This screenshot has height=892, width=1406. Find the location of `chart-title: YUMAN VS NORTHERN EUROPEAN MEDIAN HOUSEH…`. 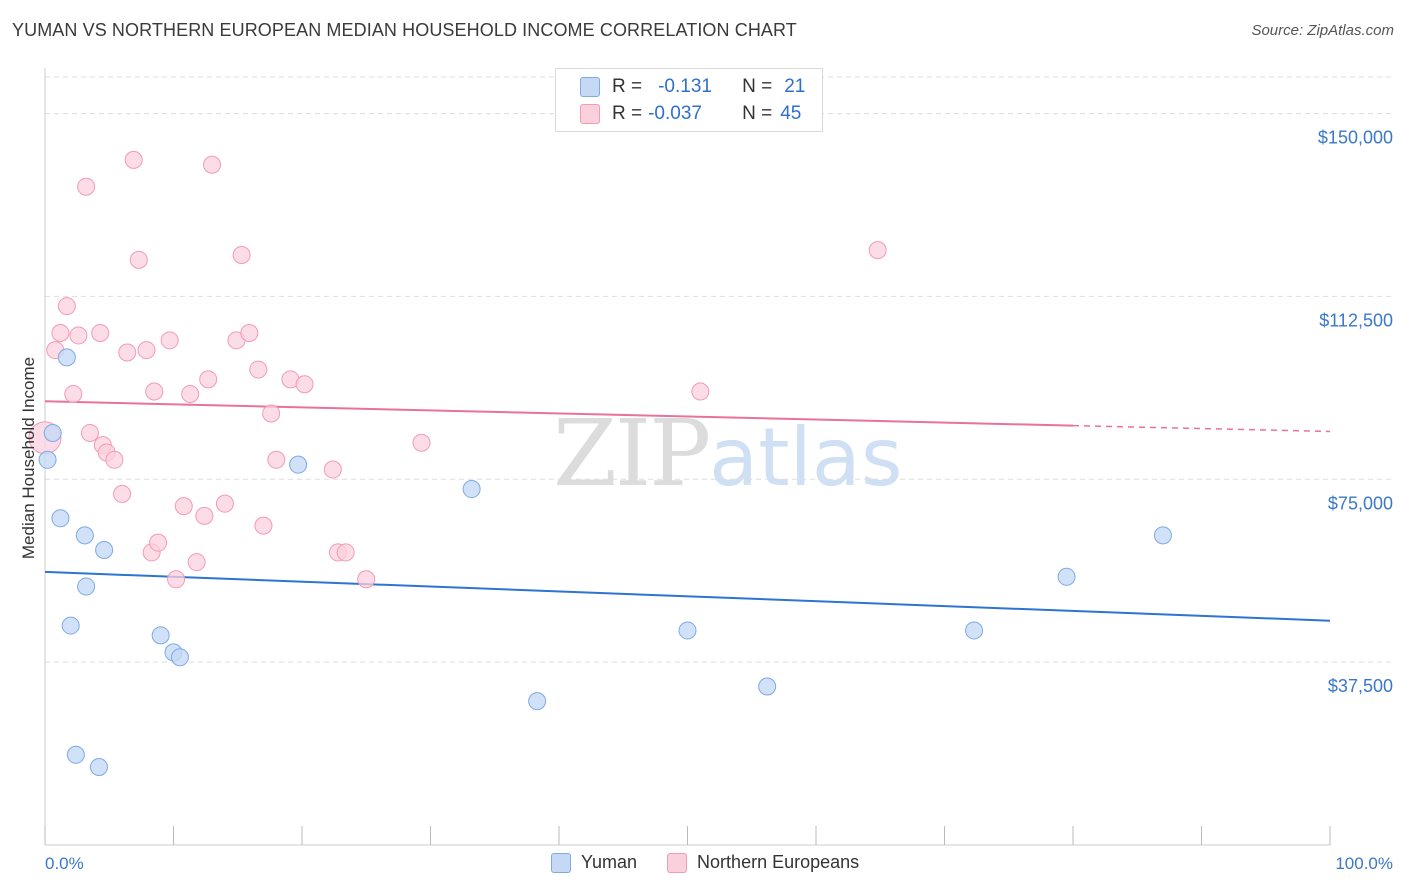

chart-title: YUMAN VS NORTHERN EUROPEAN MEDIAN HOUSEH… is located at coordinates (404, 30).